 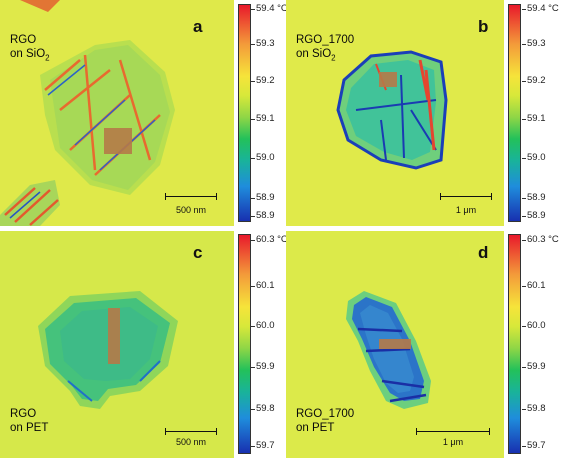 I want to click on colorbar-c, so click(x=244, y=344).